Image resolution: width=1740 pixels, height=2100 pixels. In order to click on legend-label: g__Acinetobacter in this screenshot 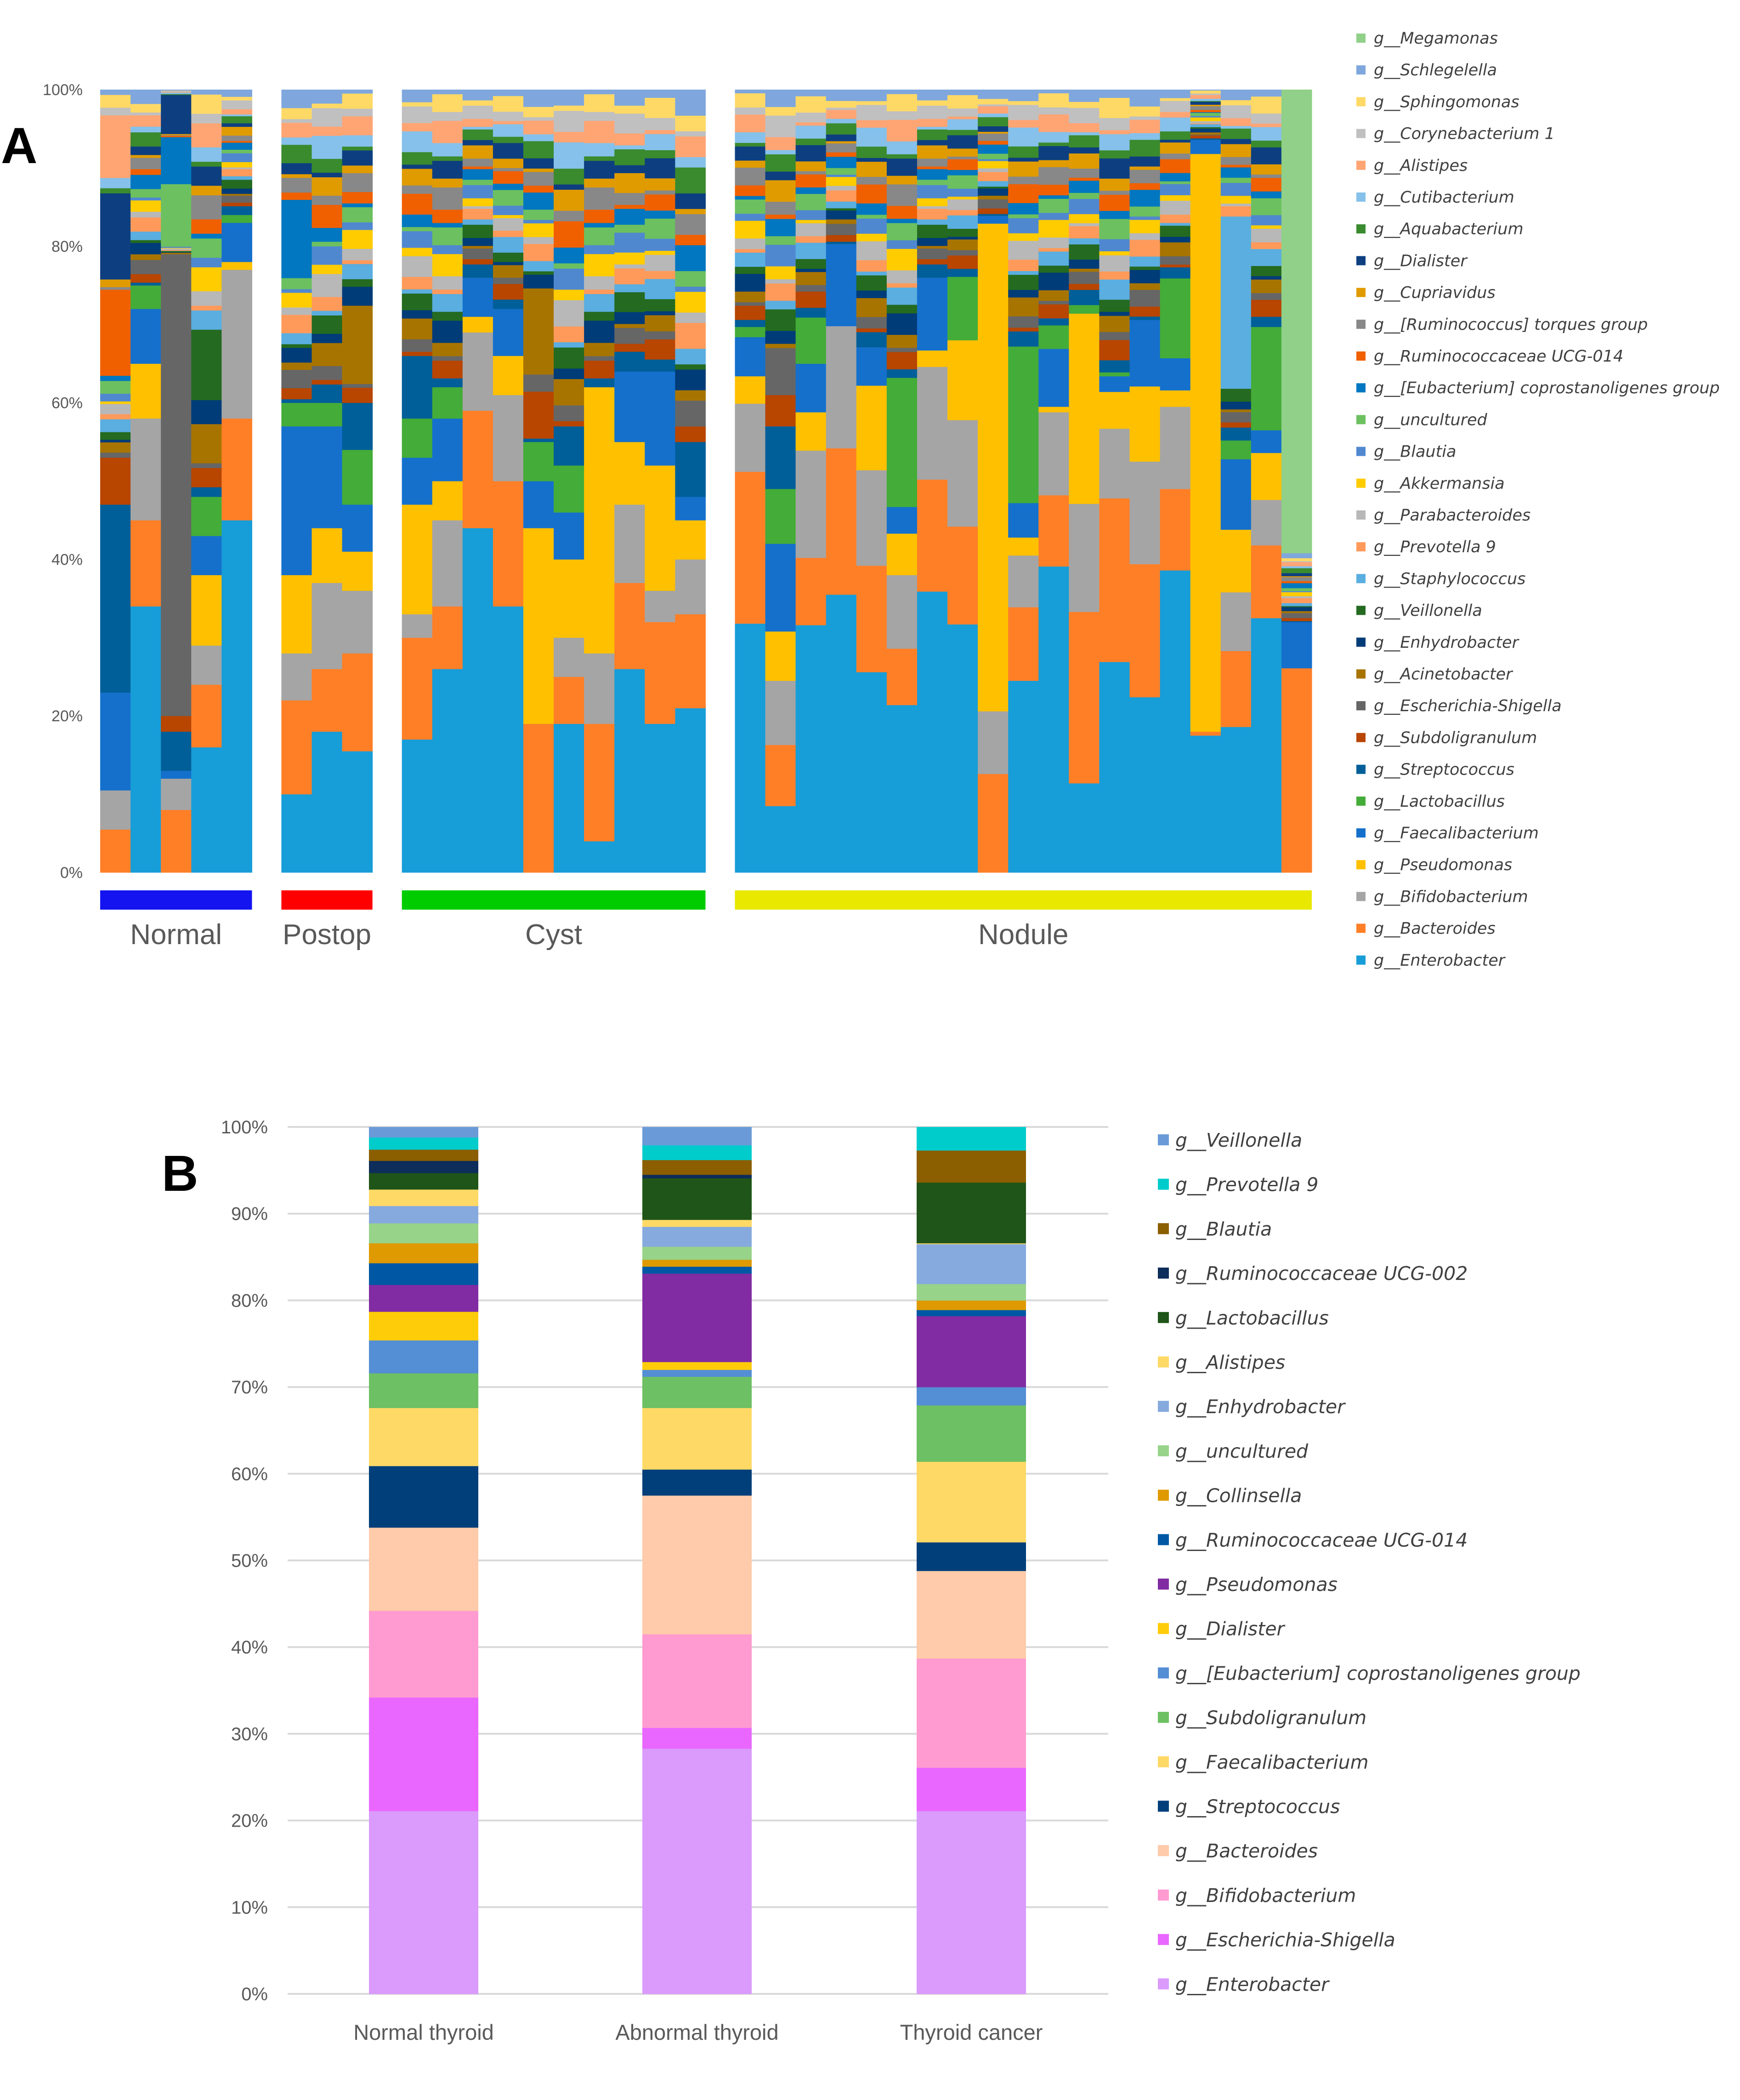, I will do `click(1443, 674)`.